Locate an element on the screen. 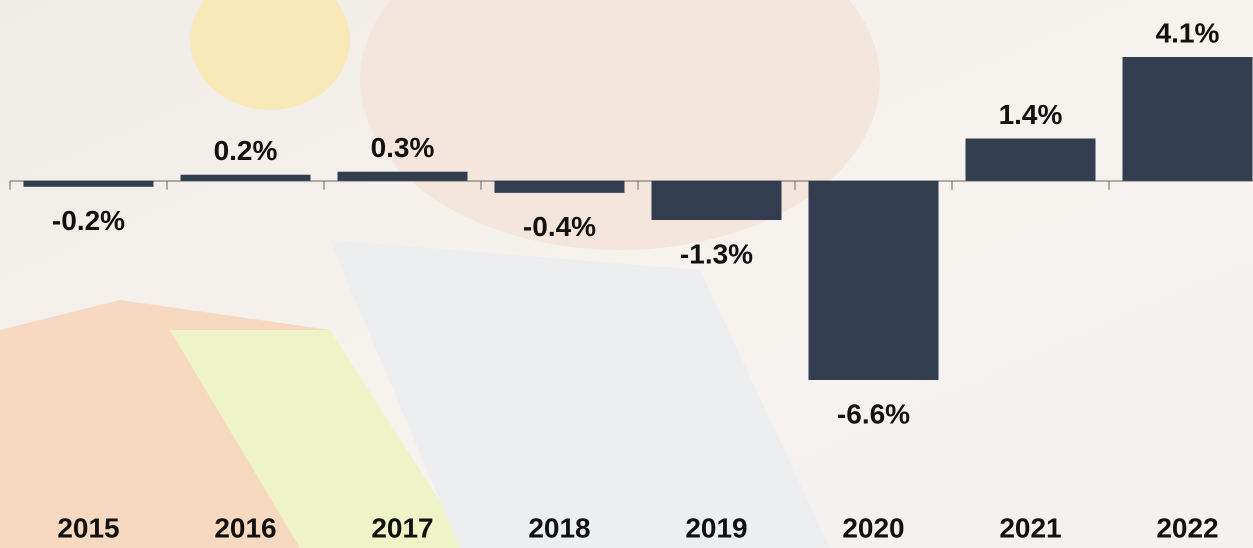  x-tick-label: 2019 is located at coordinates (716, 527).